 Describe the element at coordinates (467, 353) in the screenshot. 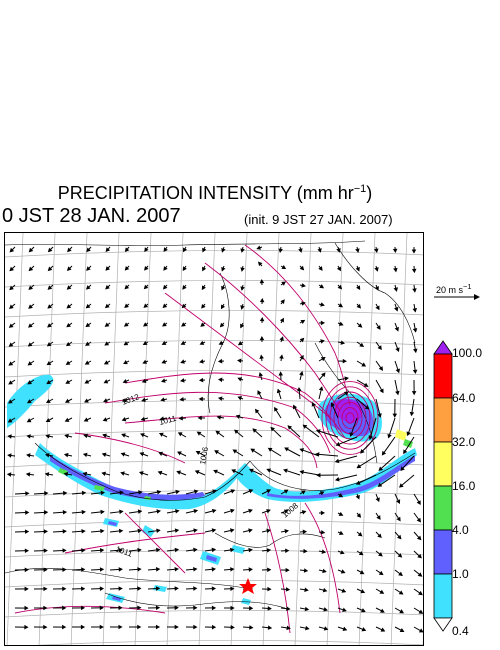

I see `colorbar-level-label: 100.0` at that location.